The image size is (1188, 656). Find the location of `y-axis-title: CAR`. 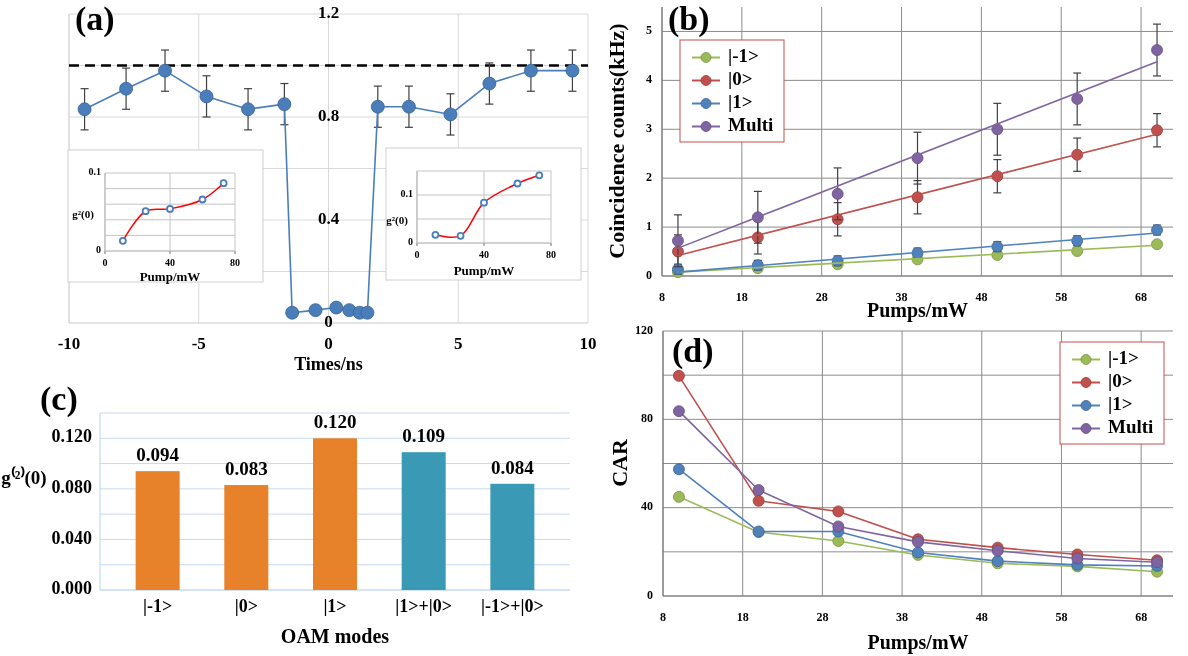

y-axis-title: CAR is located at coordinates (620, 462).